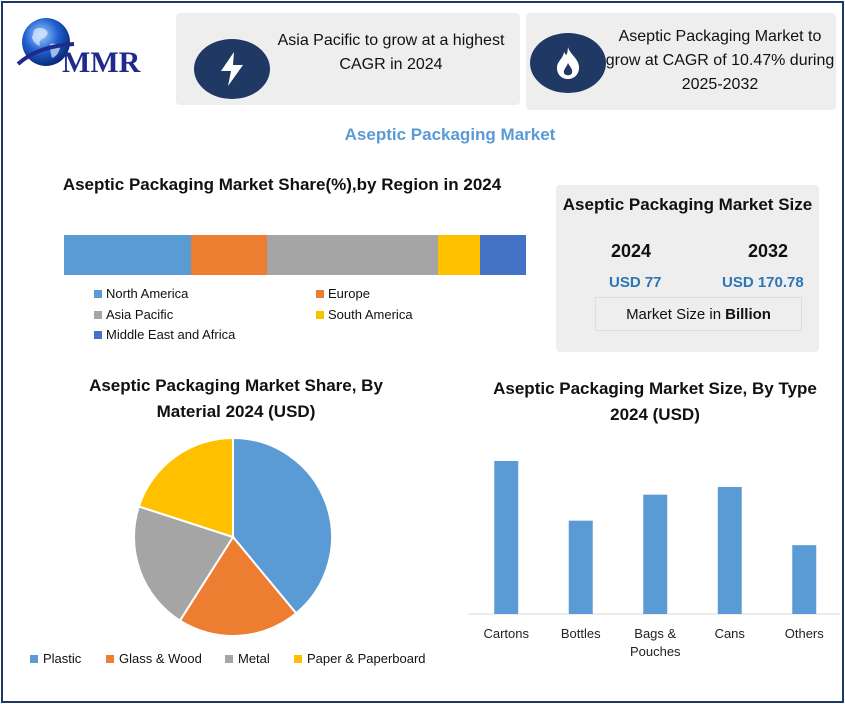 This screenshot has width=845, height=704. What do you see at coordinates (730, 633) in the screenshot?
I see `x-tick-label: Cans` at bounding box center [730, 633].